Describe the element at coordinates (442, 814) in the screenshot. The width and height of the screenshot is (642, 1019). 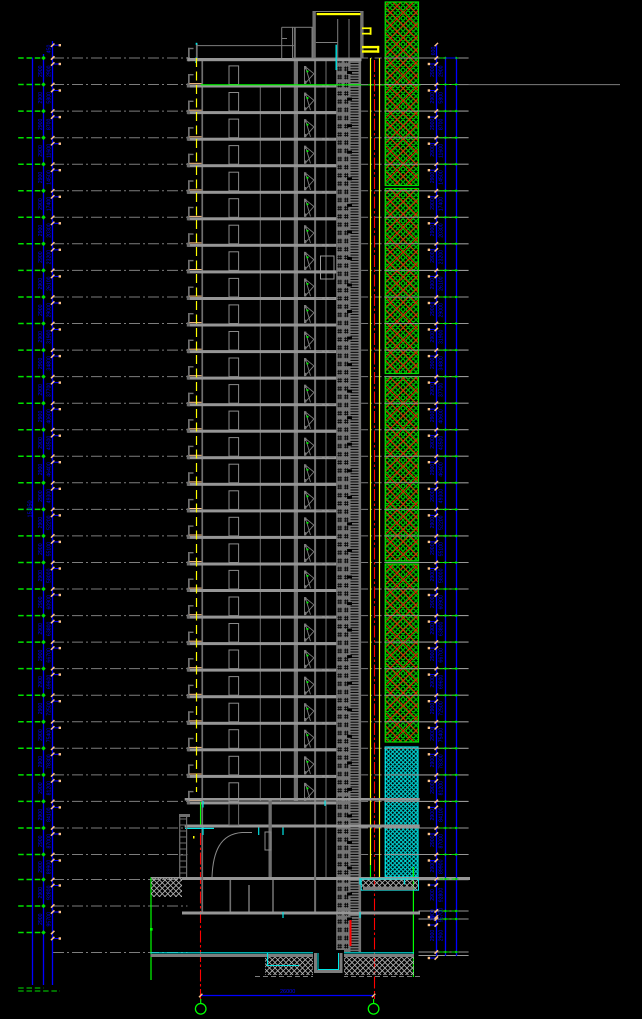
I see `svg-text: 84100` at that location.